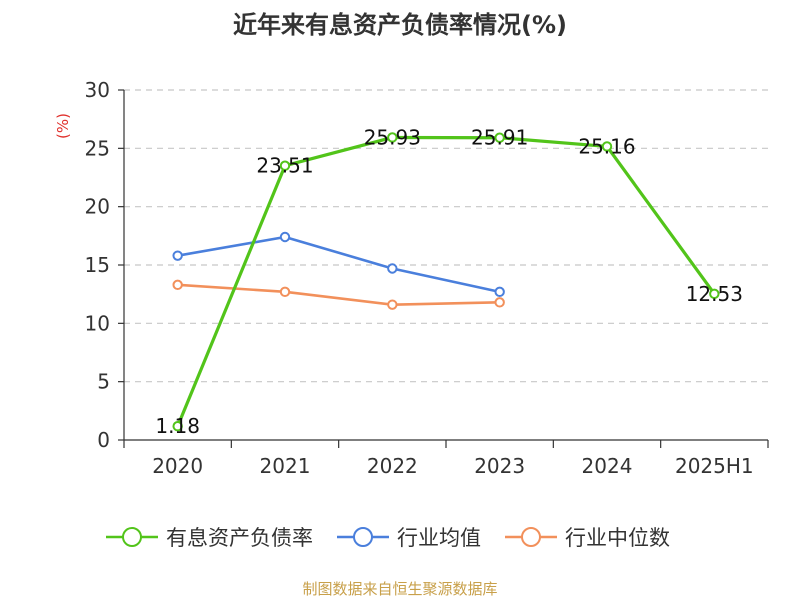 This screenshot has height=600, width=800. I want to click on y-tick-label: 5, so click(103, 382).